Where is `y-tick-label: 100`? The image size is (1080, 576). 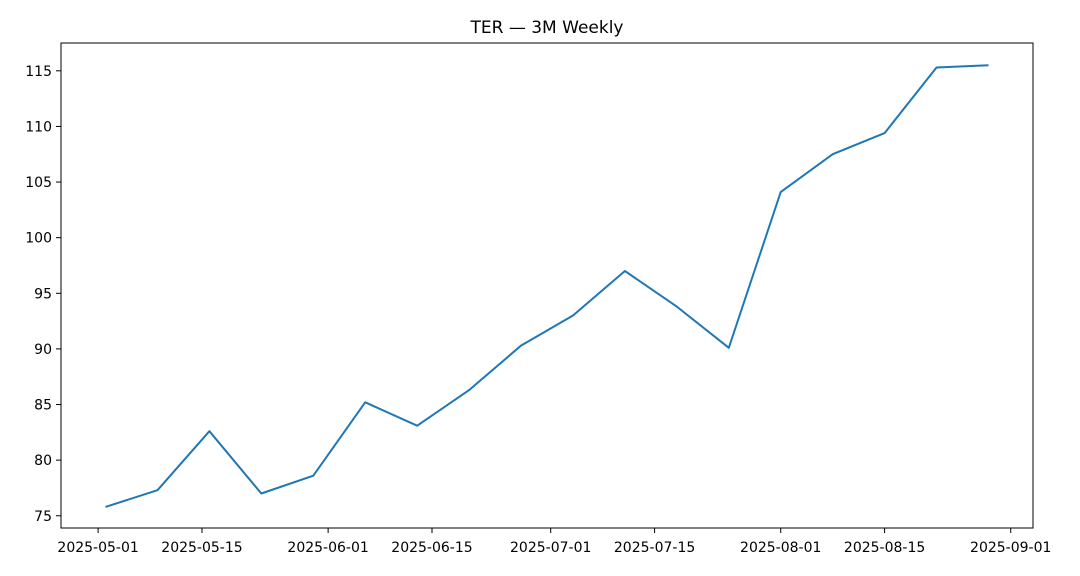
y-tick-label: 100 is located at coordinates (38, 239).